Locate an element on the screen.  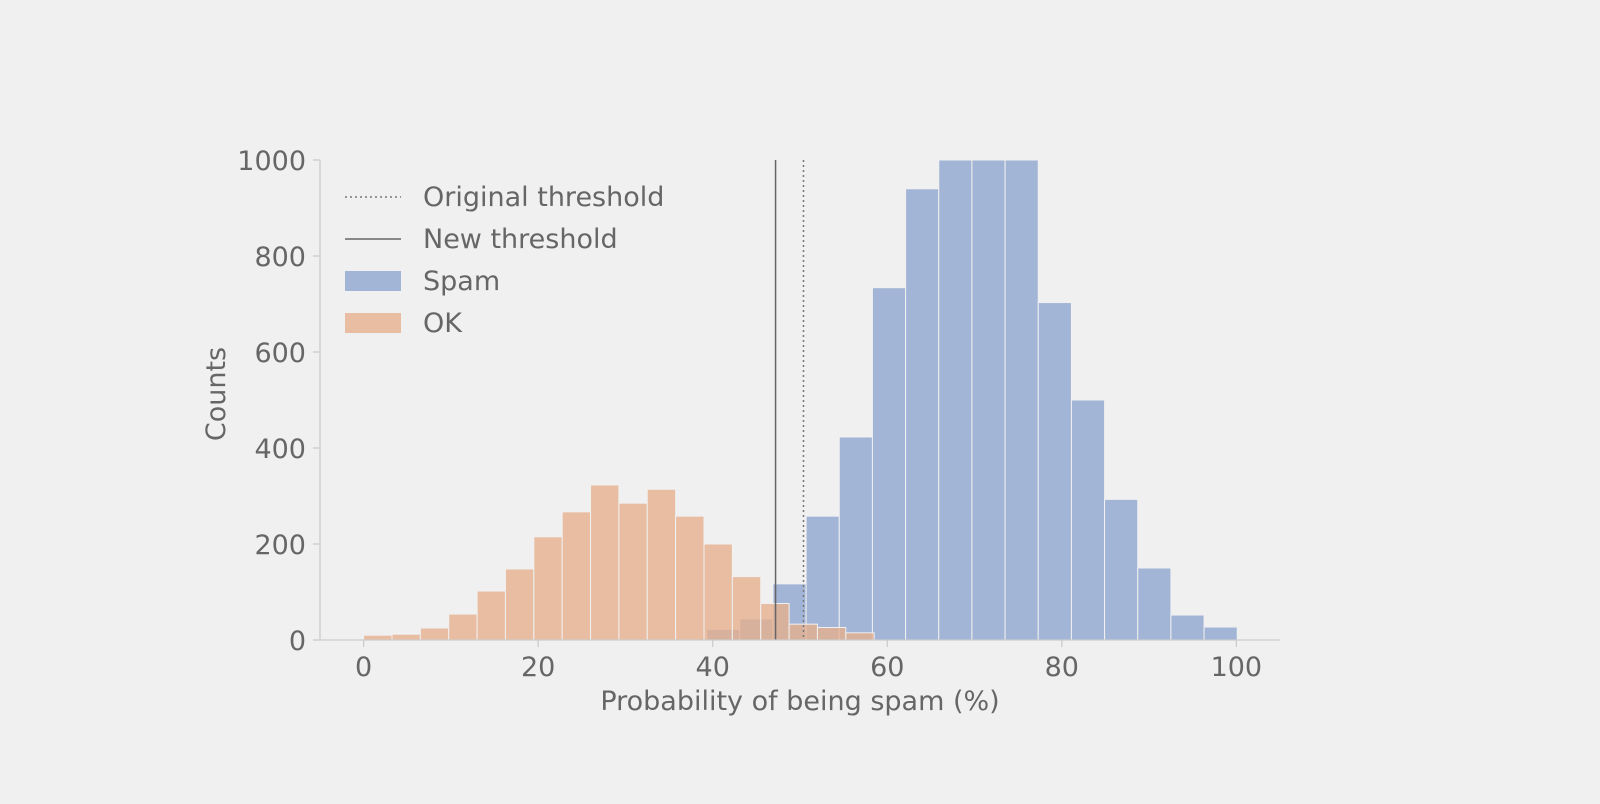
legend-ok-swatch is located at coordinates (373, 323).